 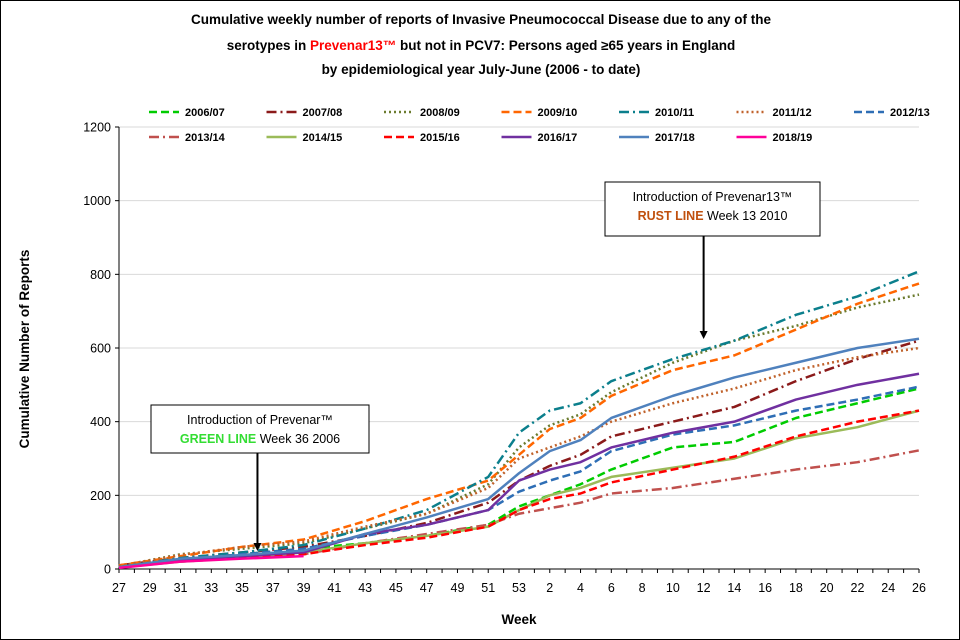 I want to click on x-tick-label: 39, so click(x=304, y=588).